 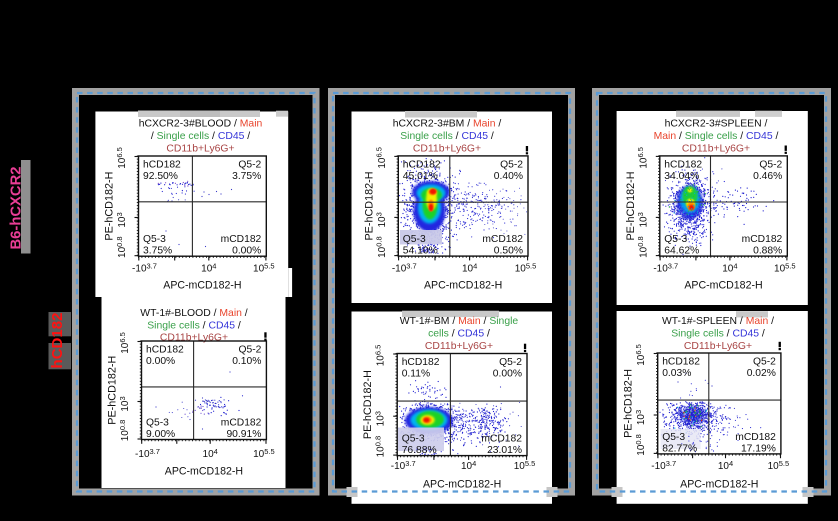 I want to click on svg-text: 0.02%, so click(x=761, y=373).